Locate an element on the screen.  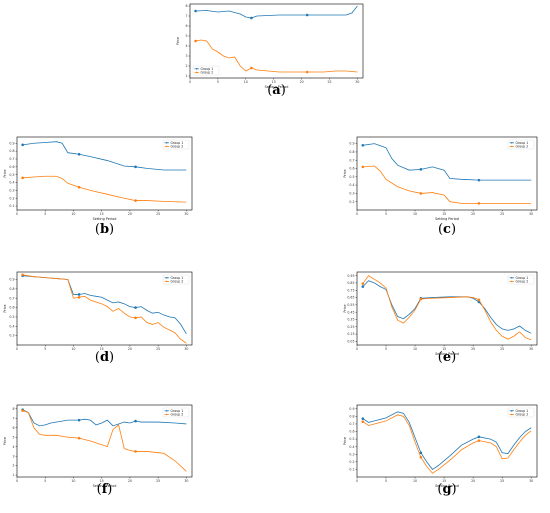
caption-letter: e is located at coordinates (447, 357).